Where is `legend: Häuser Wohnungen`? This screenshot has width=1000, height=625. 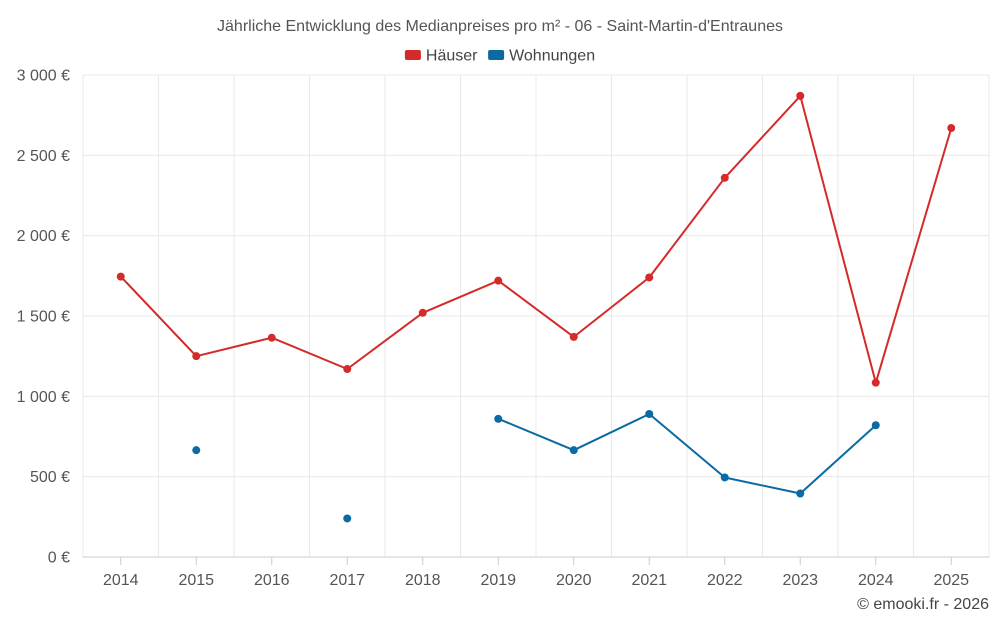
legend: Häuser Wohnungen is located at coordinates (499, 56).